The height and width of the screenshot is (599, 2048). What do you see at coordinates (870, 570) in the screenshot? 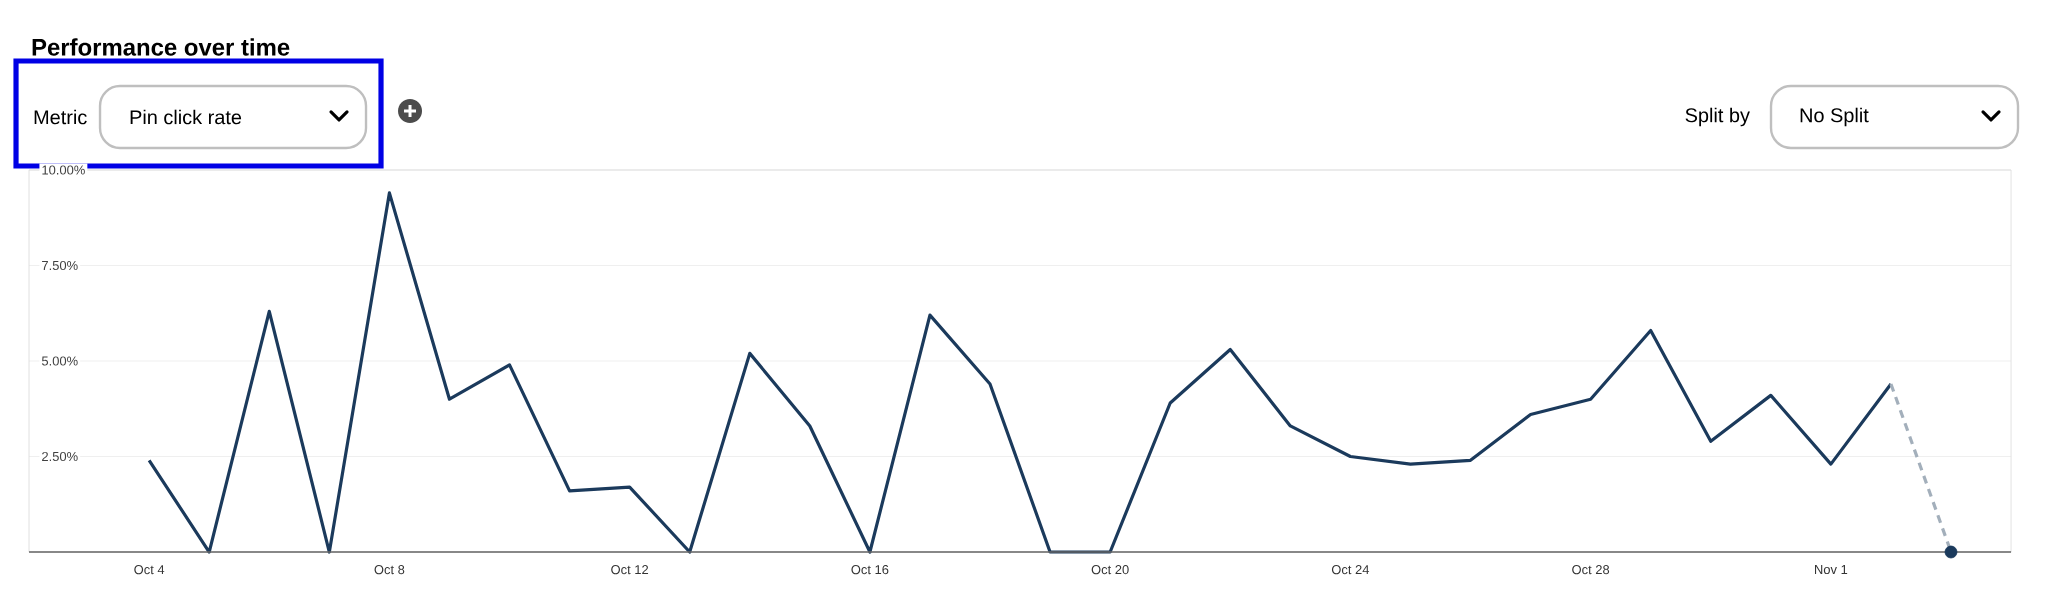
I see `x-tick-label: Oct 16` at bounding box center [870, 570].